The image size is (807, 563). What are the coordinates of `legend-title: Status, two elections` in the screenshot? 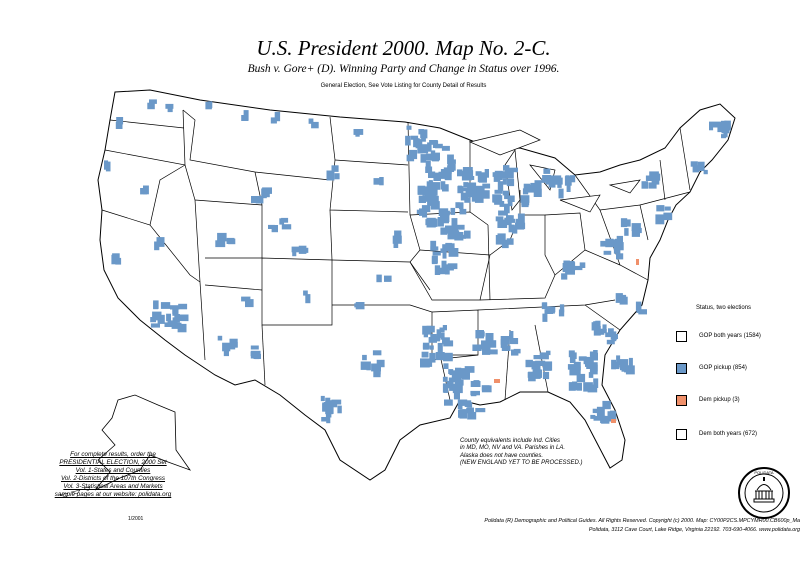 It's located at (724, 308).